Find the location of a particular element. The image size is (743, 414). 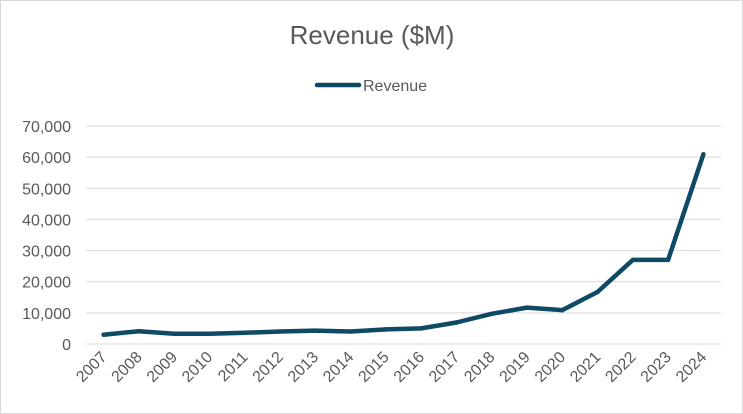

x-tick-label: 2012 is located at coordinates (268, 367).